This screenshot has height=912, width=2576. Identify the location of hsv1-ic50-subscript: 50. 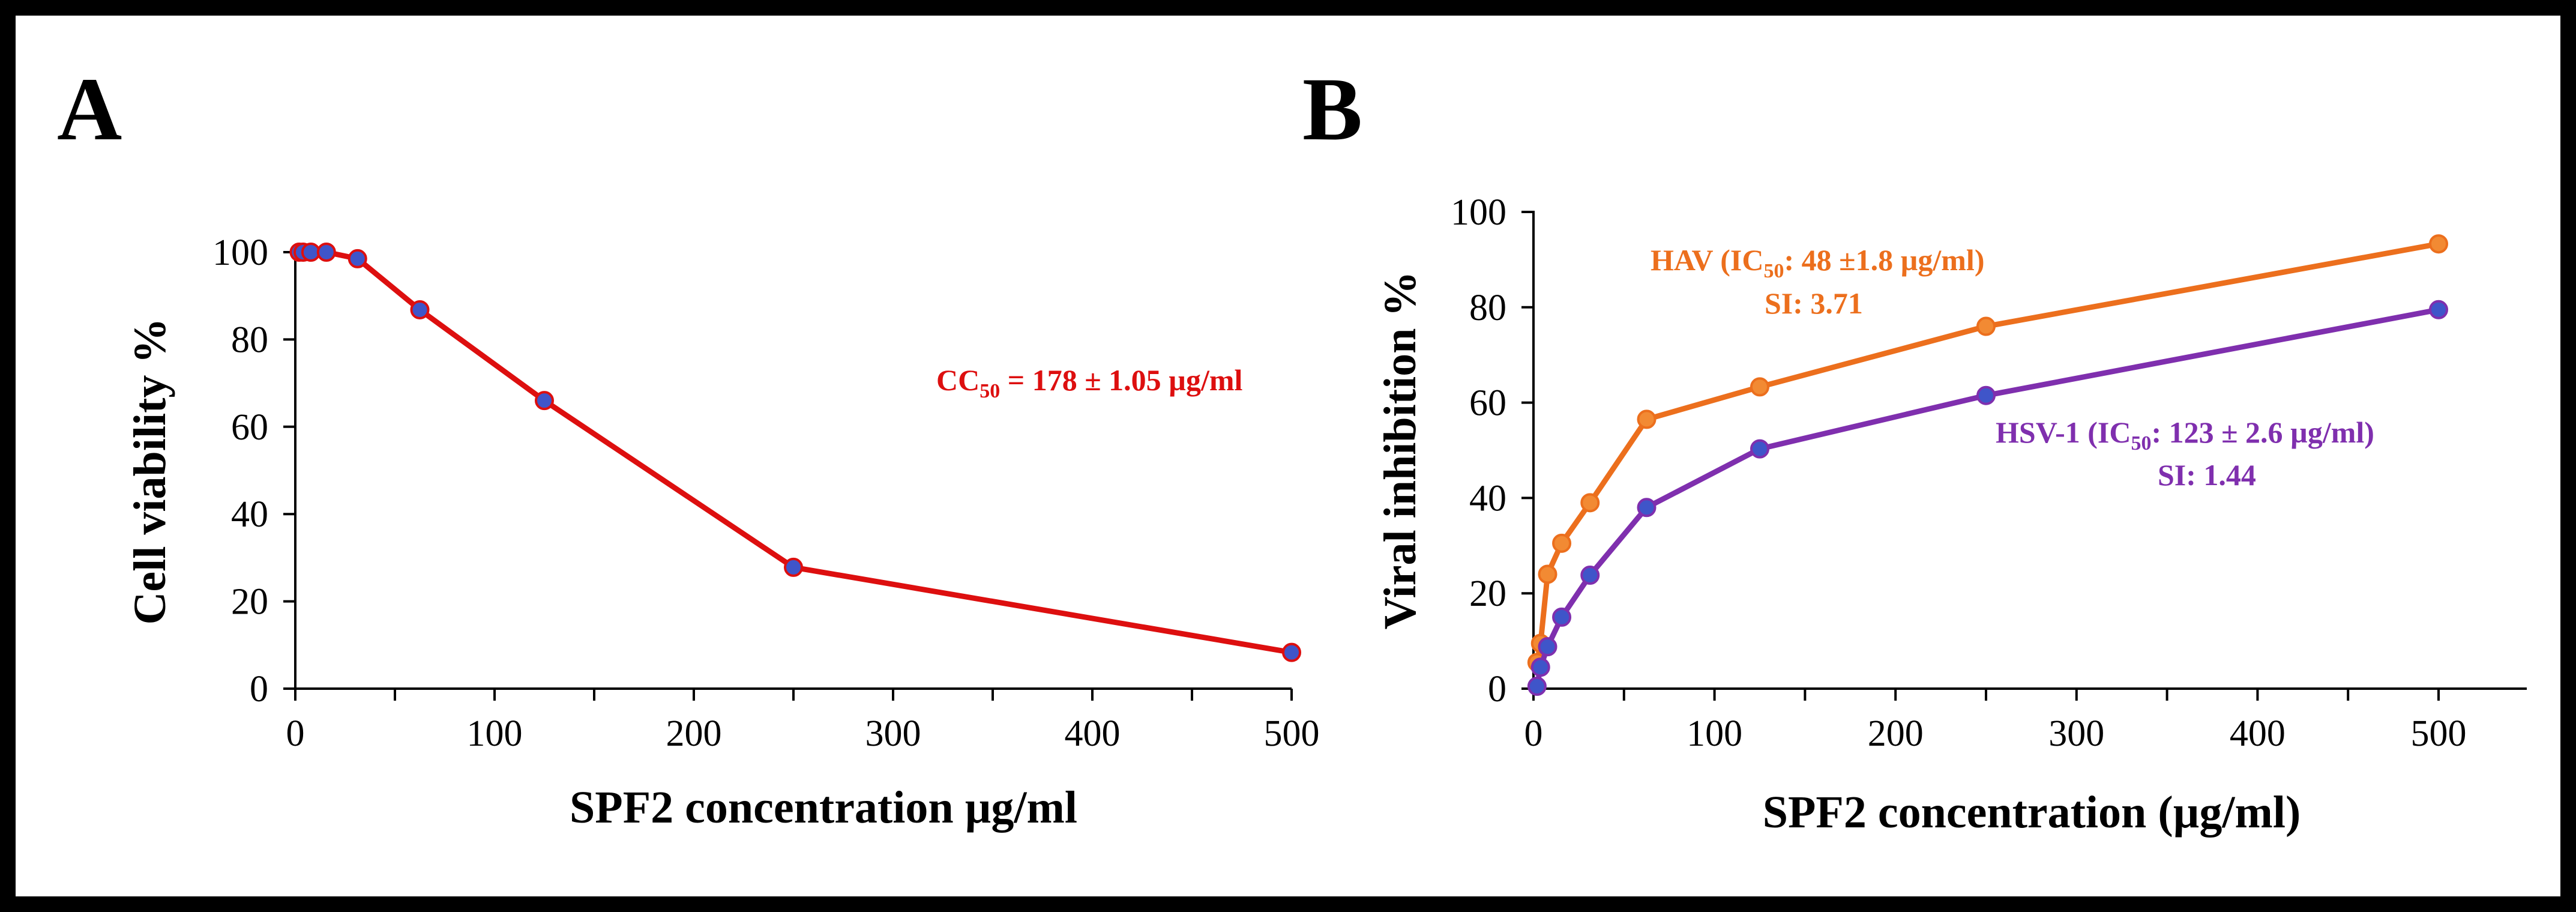
(2141, 443).